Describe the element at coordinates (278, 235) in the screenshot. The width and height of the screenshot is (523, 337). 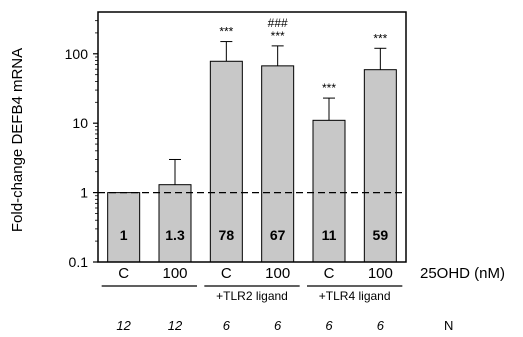
I see `bar-value-label: 67` at that location.